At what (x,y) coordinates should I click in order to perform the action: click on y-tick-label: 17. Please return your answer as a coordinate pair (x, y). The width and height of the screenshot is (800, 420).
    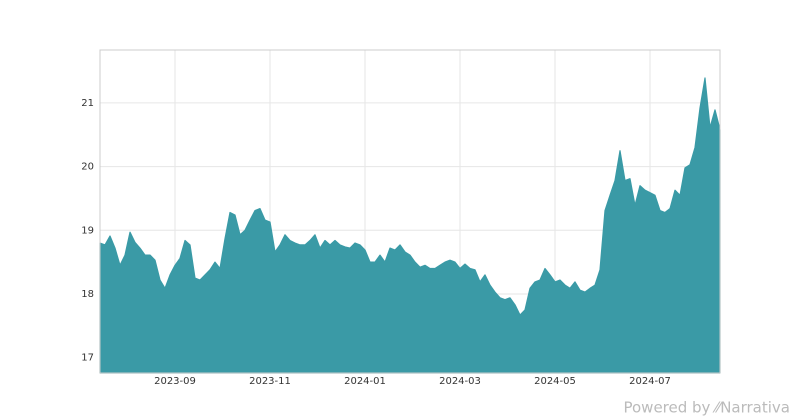
    Looking at the image, I should click on (87, 358).